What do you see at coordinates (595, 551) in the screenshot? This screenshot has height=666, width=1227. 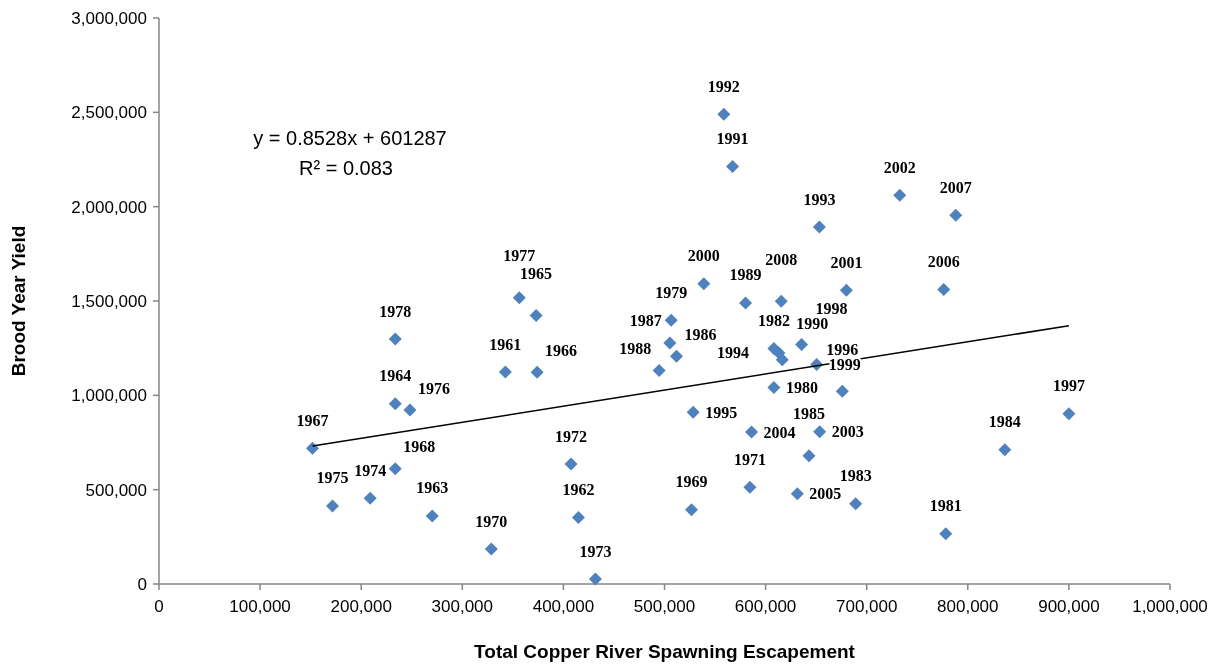 I see `annotation: 1973` at bounding box center [595, 551].